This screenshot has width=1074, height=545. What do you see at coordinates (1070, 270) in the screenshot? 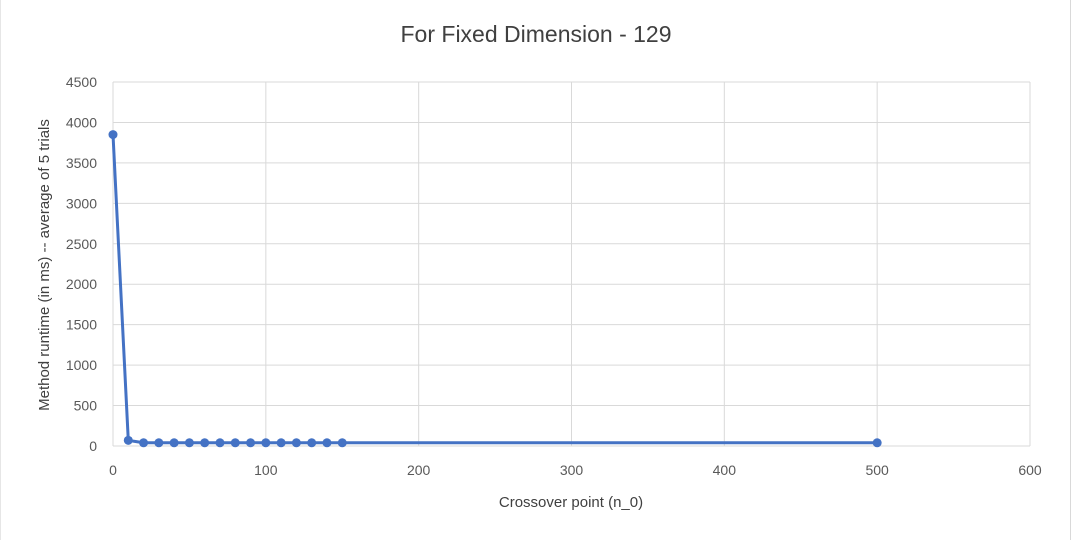
I see `chart-frame-right-edge` at bounding box center [1070, 270].